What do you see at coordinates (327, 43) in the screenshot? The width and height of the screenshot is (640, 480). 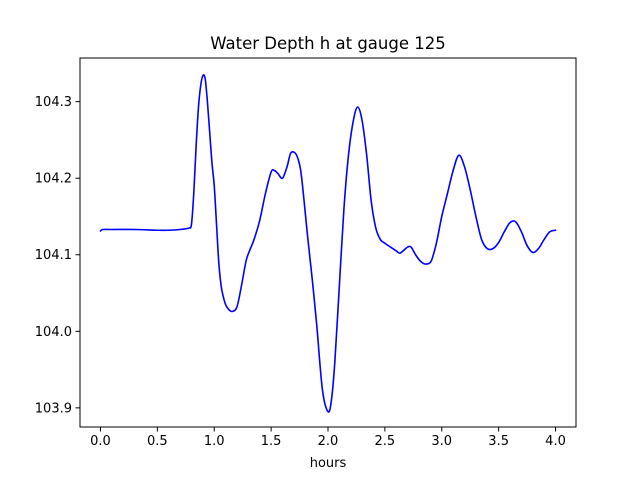 I see `chart-title: Water Depth h at gauge 125` at bounding box center [327, 43].